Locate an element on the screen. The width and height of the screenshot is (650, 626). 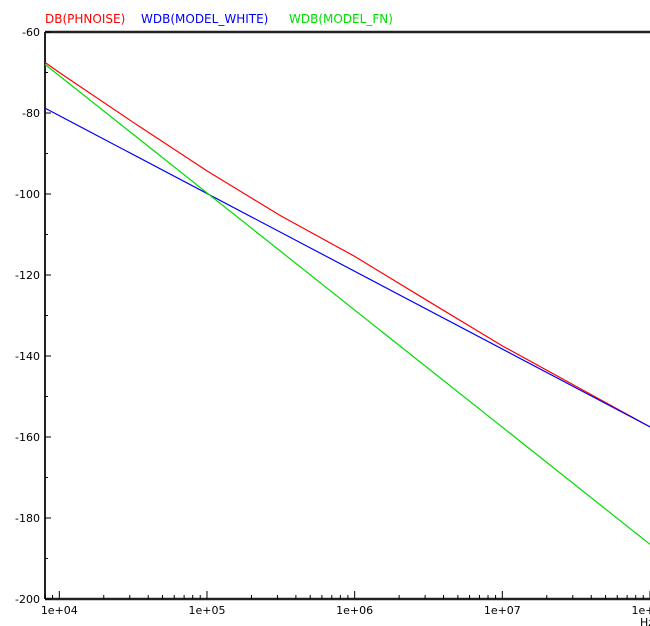
x-tick-label: 1e+08 is located at coordinates (641, 610).